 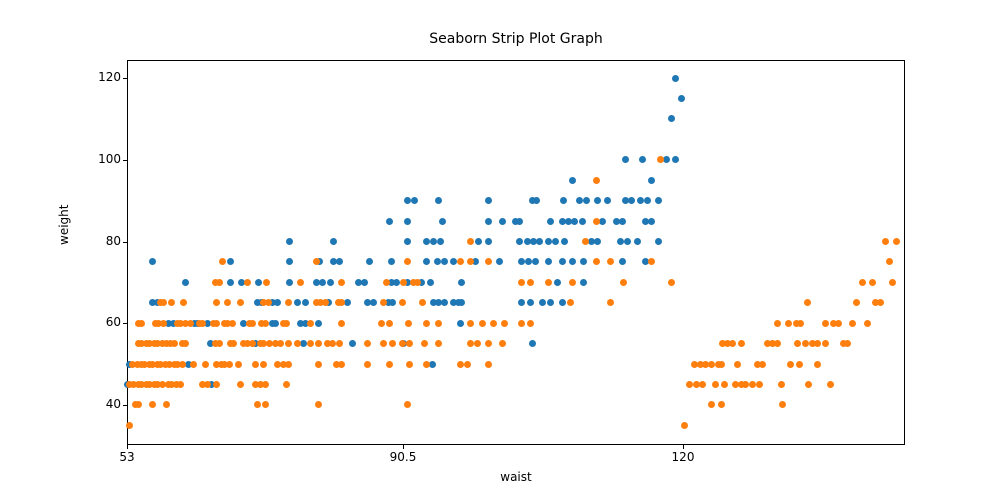 What do you see at coordinates (113, 240) in the screenshot?
I see `y-tick-label: 80` at bounding box center [113, 240].